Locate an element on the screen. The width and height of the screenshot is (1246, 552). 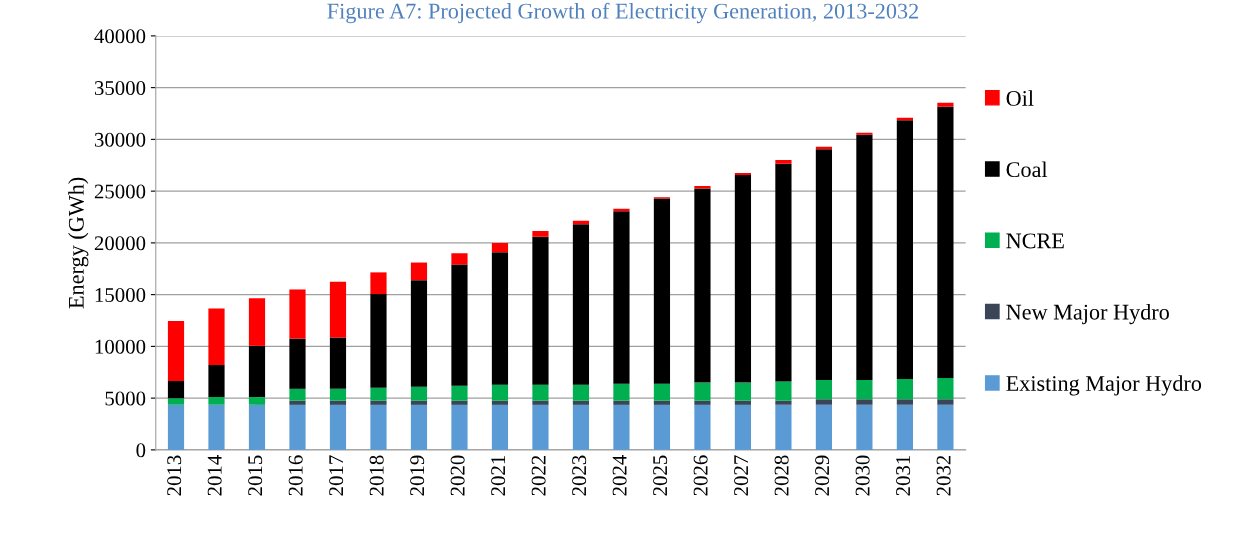
y-tick-label: 40000 is located at coordinates (120, 36).